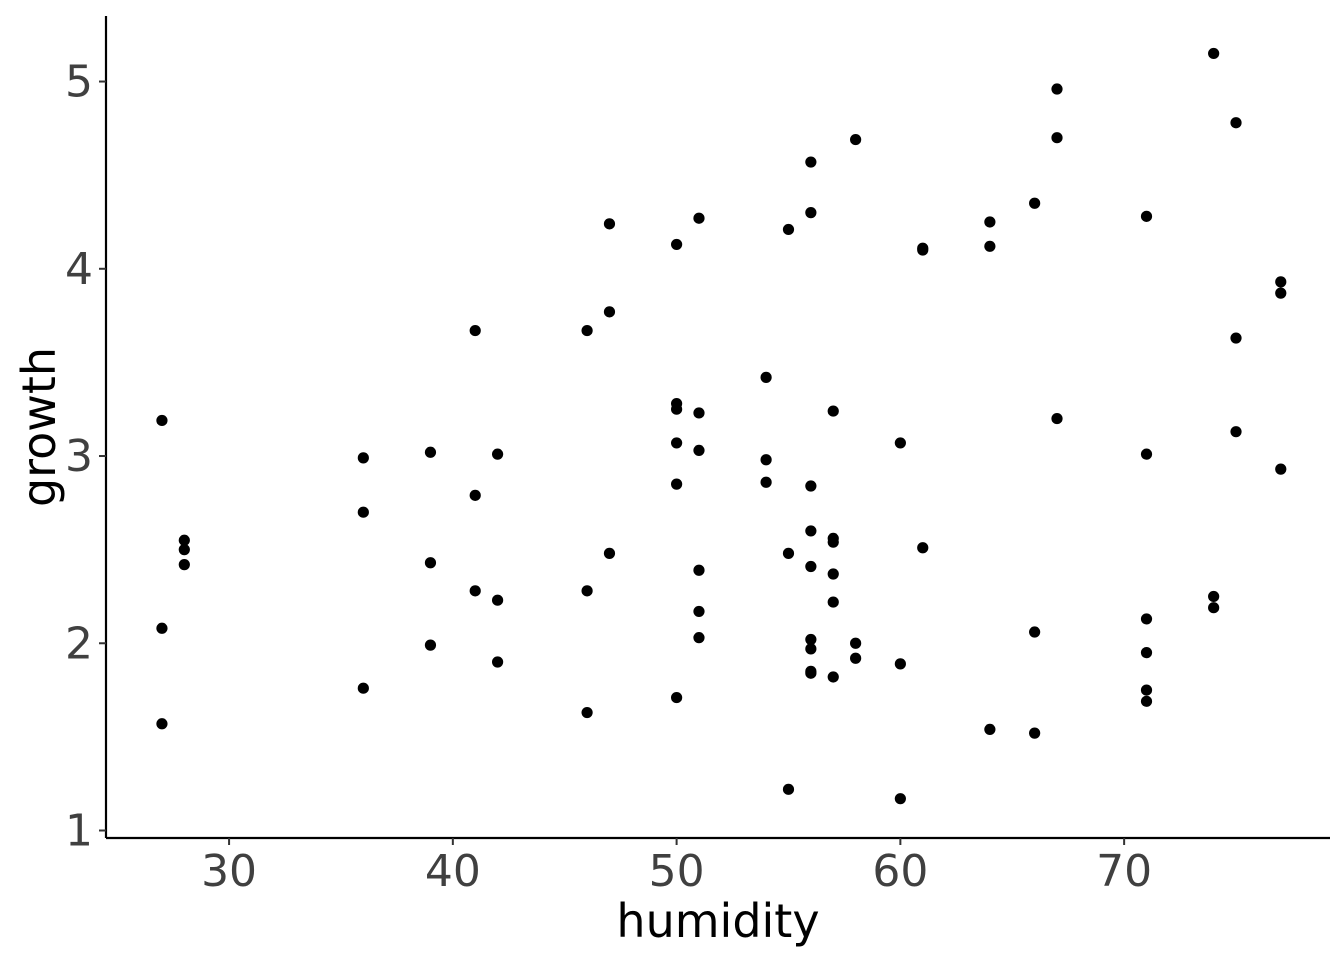 The image size is (1344, 960). What do you see at coordinates (1124, 871) in the screenshot?
I see `x-tick-label: 70` at bounding box center [1124, 871].